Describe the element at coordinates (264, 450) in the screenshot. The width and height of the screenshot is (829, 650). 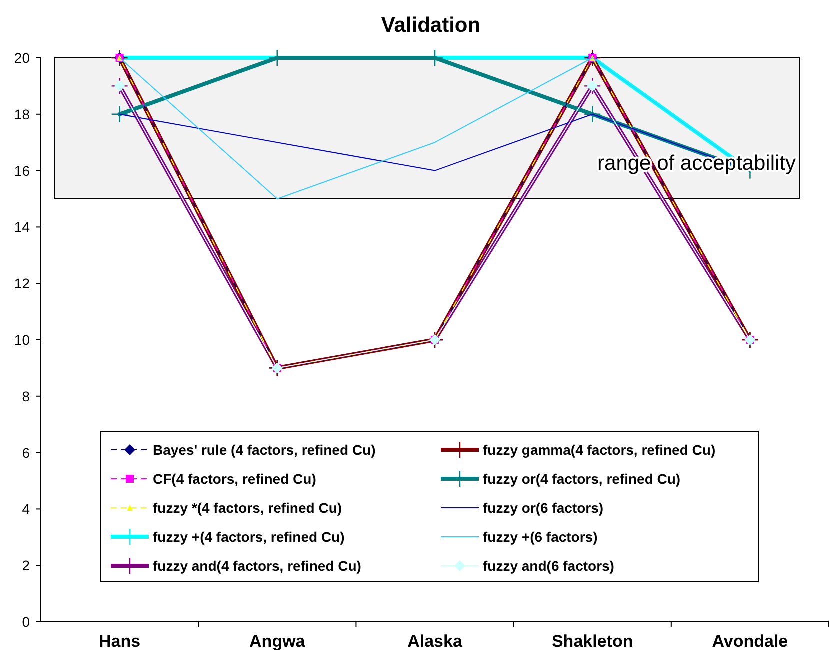
I see `legend-label: Bayes' rule (4 factors, refined Cu)` at that location.